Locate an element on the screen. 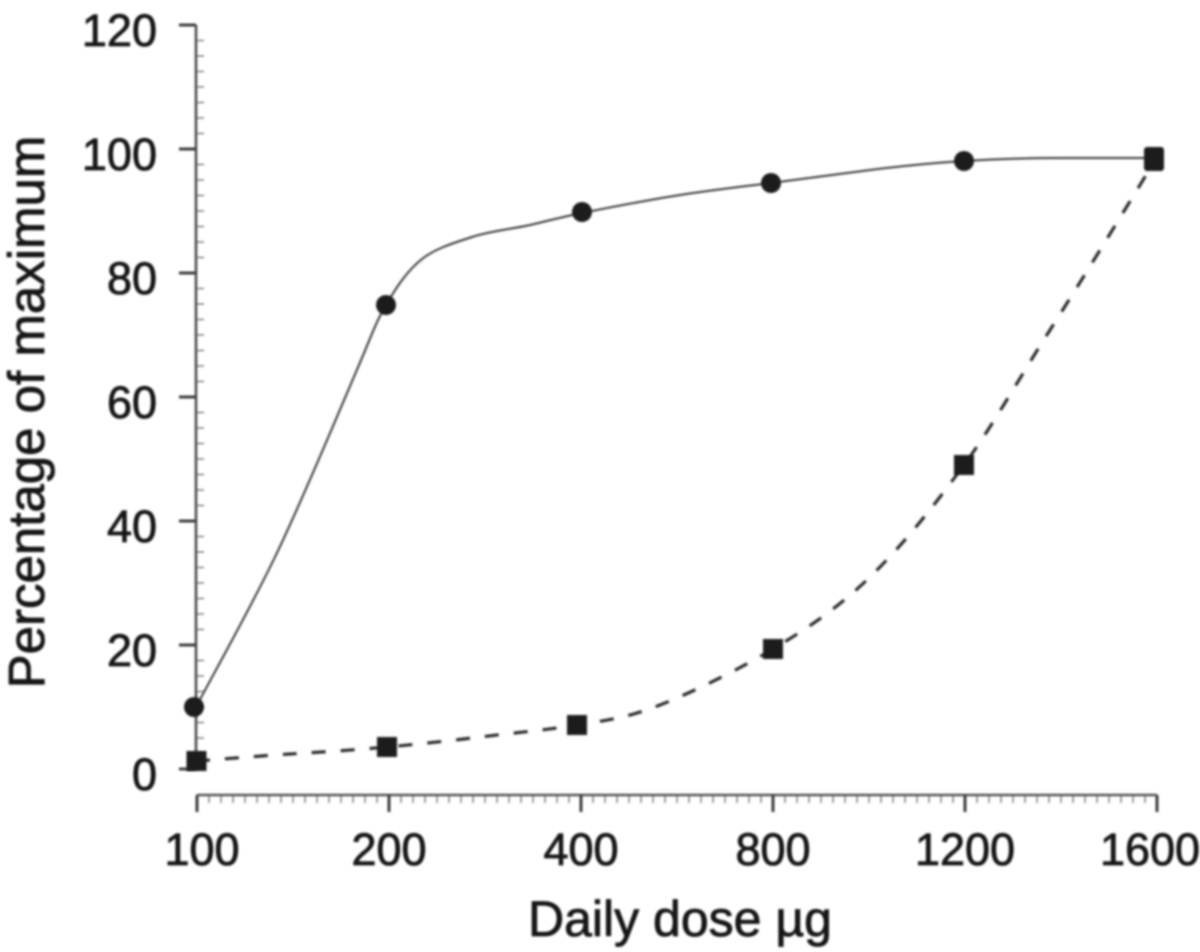  svg-text: 20 is located at coordinates (132, 650).